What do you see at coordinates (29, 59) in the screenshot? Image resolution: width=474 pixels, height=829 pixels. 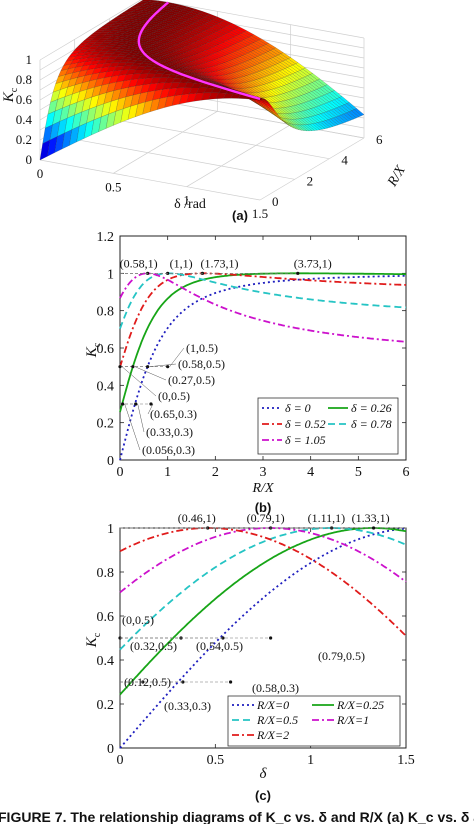 I see `z-tick-label: 1` at bounding box center [29, 59].